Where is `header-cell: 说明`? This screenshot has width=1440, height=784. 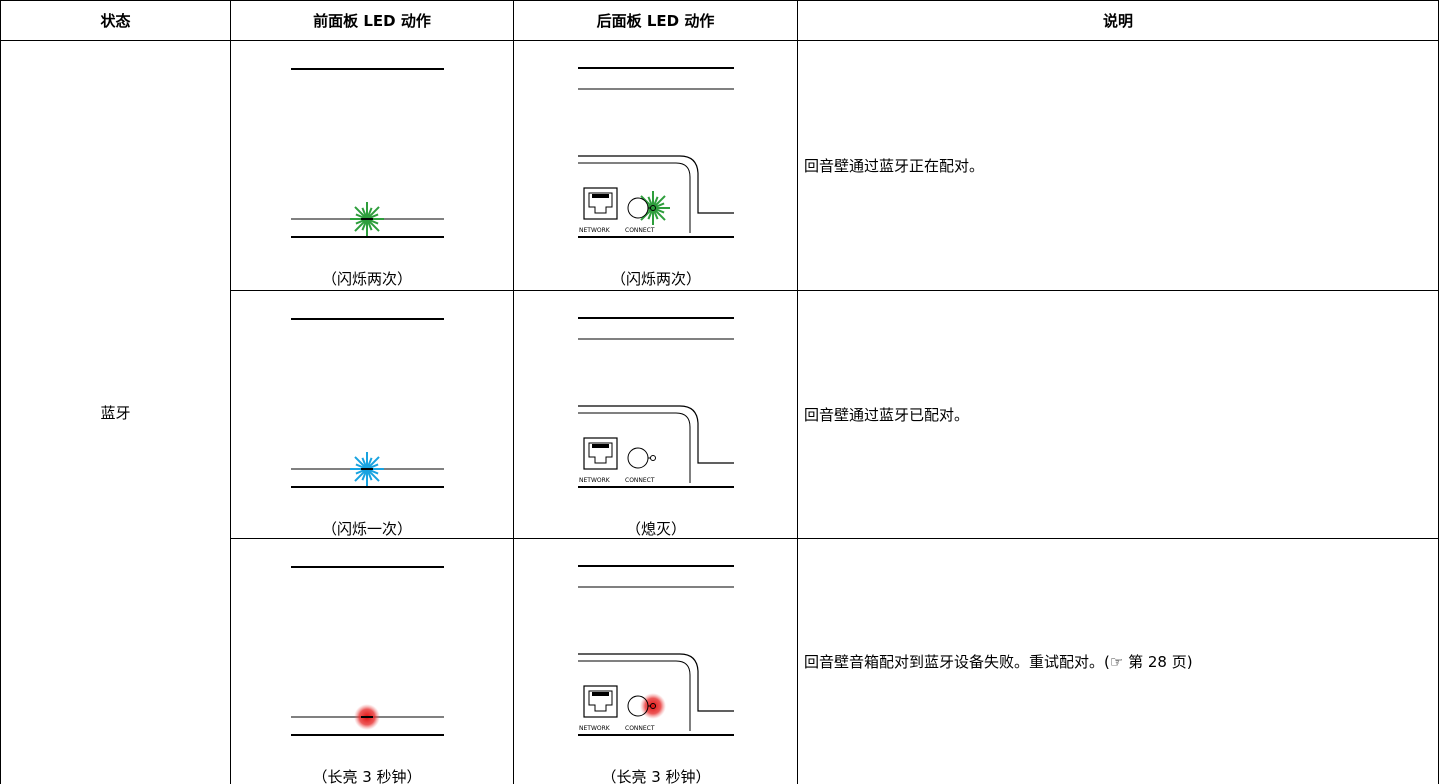 header-cell: 说明 is located at coordinates (1118, 20).